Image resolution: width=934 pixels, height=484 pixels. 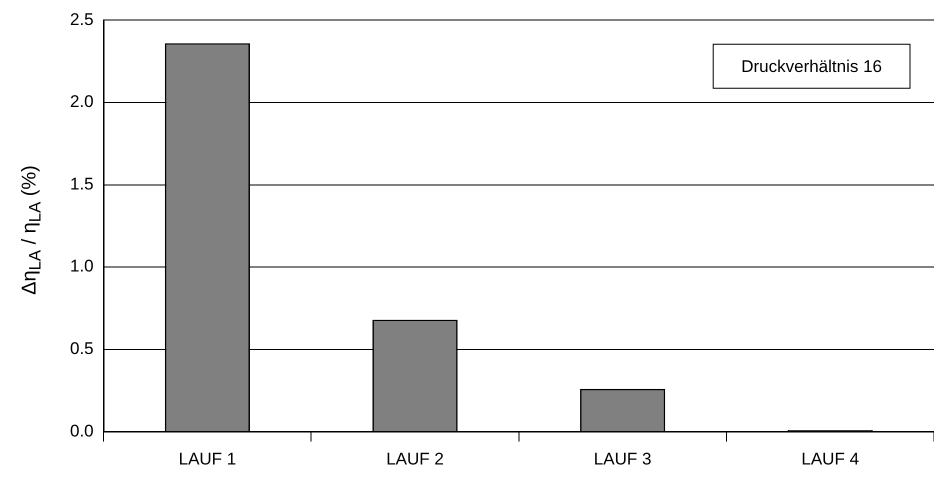 What do you see at coordinates (415, 458) in the screenshot?
I see `x-tick-label: LAUF 2` at bounding box center [415, 458].